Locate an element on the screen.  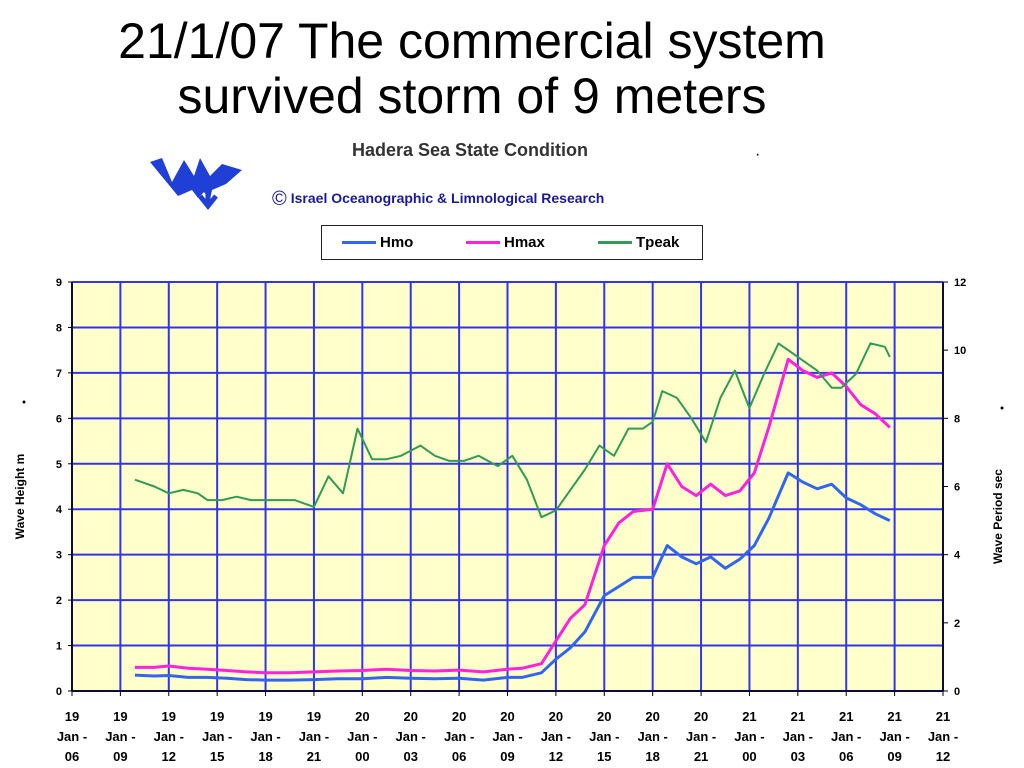
copyright-icon: © is located at coordinates (279, 199).